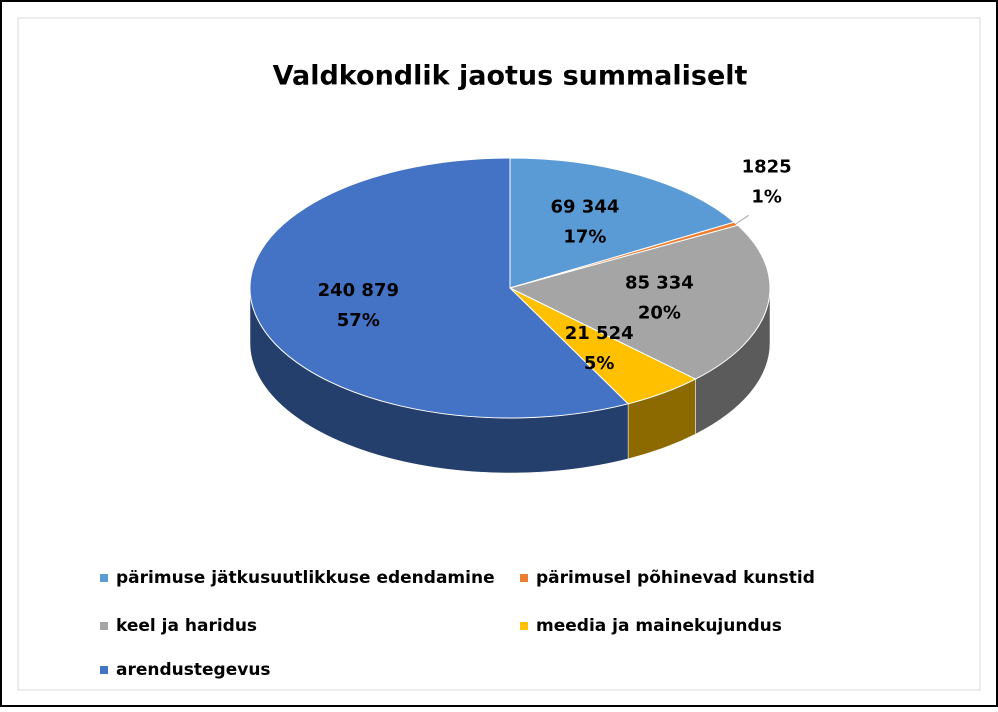 Image resolution: width=998 pixels, height=712 pixels. Describe the element at coordinates (659, 312) in the screenshot. I see `percent-label: 20%` at that location.